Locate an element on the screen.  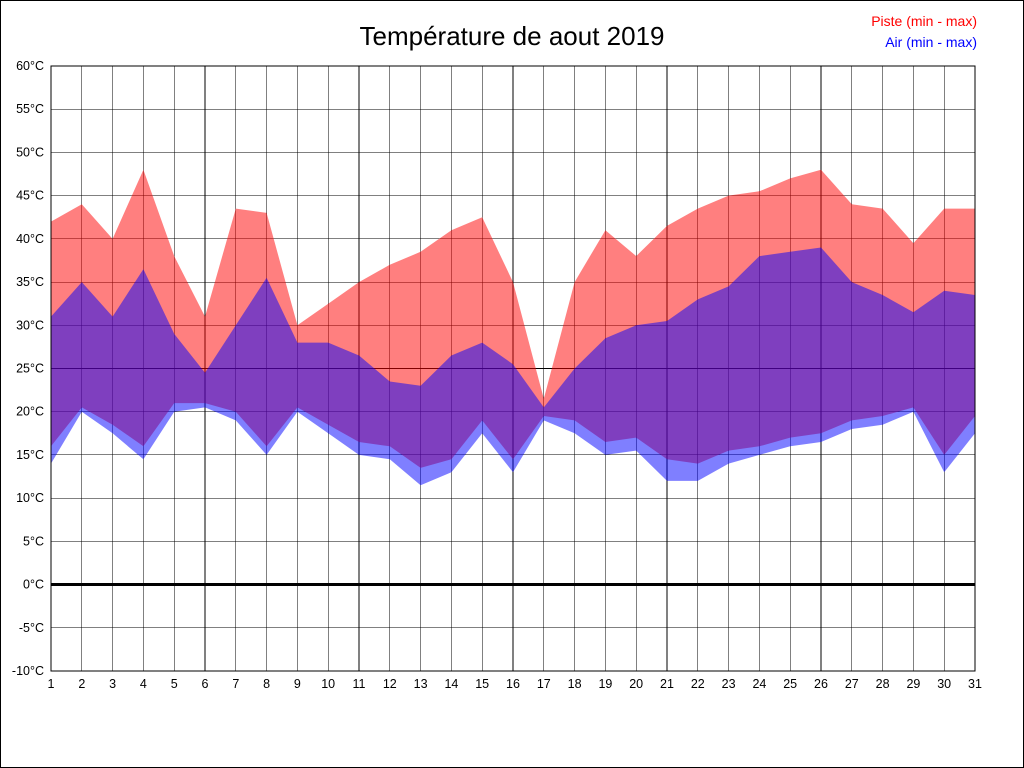
svg-text: 15 is located at coordinates (482, 684).